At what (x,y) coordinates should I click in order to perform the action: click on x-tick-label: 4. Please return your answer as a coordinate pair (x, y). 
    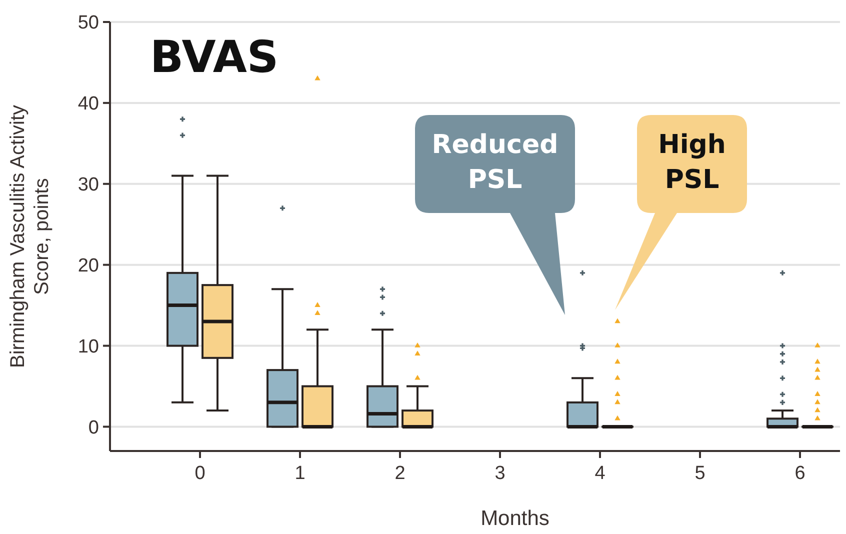
    Looking at the image, I should click on (600, 473).